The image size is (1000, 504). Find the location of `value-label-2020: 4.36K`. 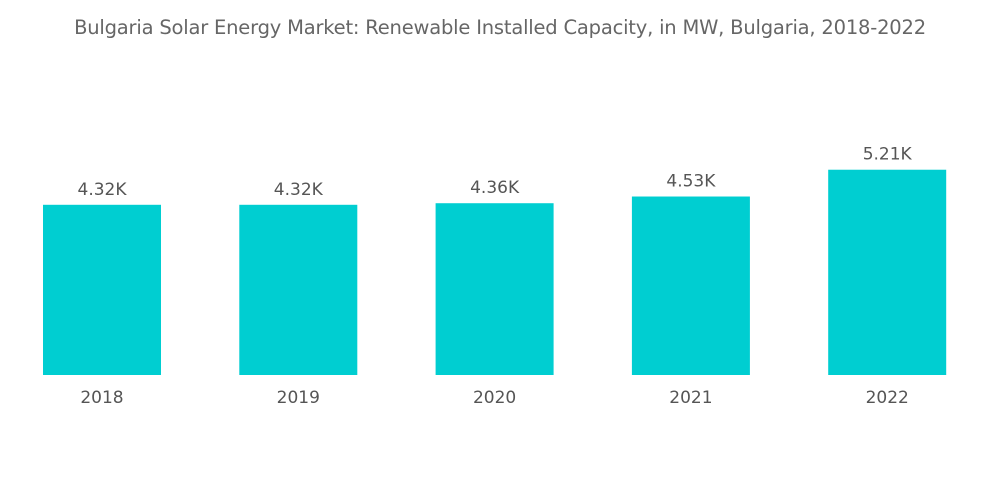

value-label-2020: 4.36K is located at coordinates (495, 188).